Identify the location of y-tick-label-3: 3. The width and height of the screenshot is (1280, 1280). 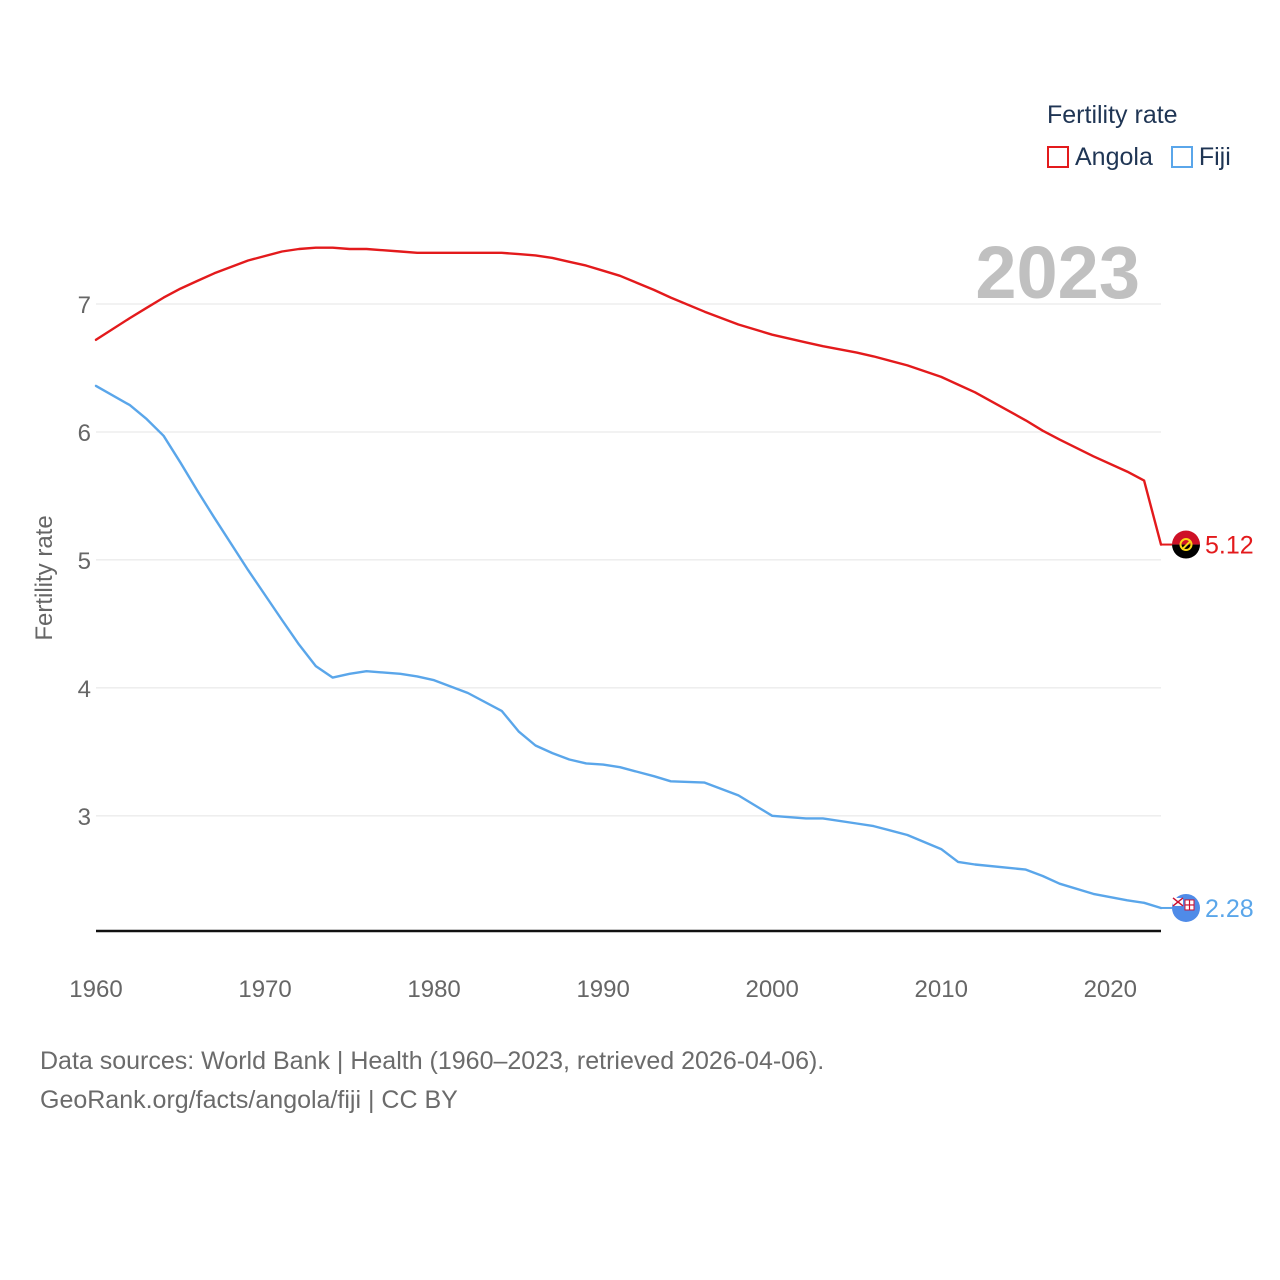
(84, 817).